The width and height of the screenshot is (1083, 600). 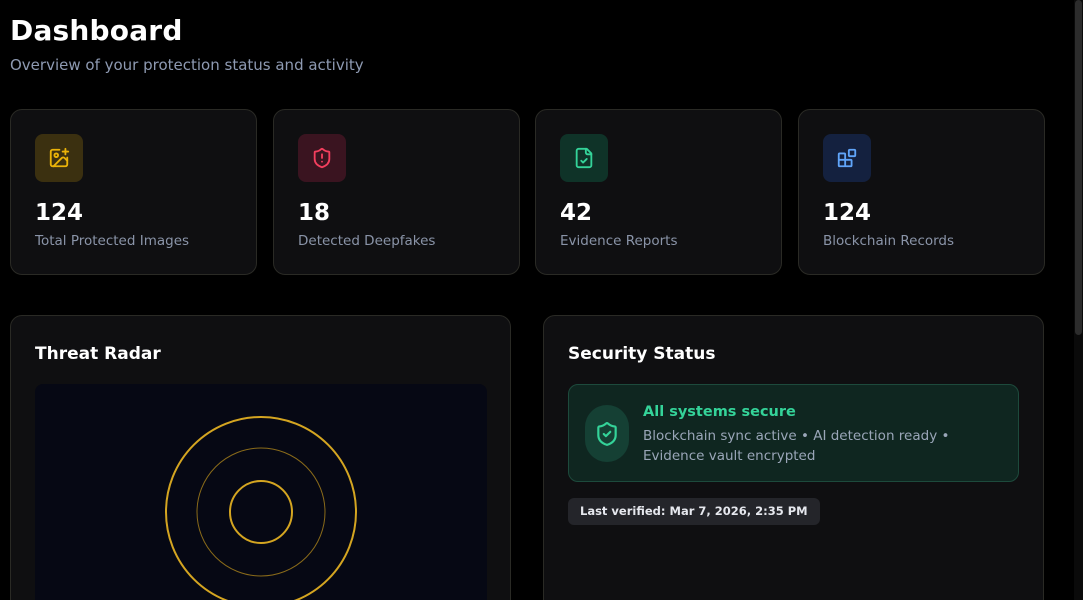 What do you see at coordinates (112, 241) in the screenshot?
I see `stat-label: Total Protected Images` at bounding box center [112, 241].